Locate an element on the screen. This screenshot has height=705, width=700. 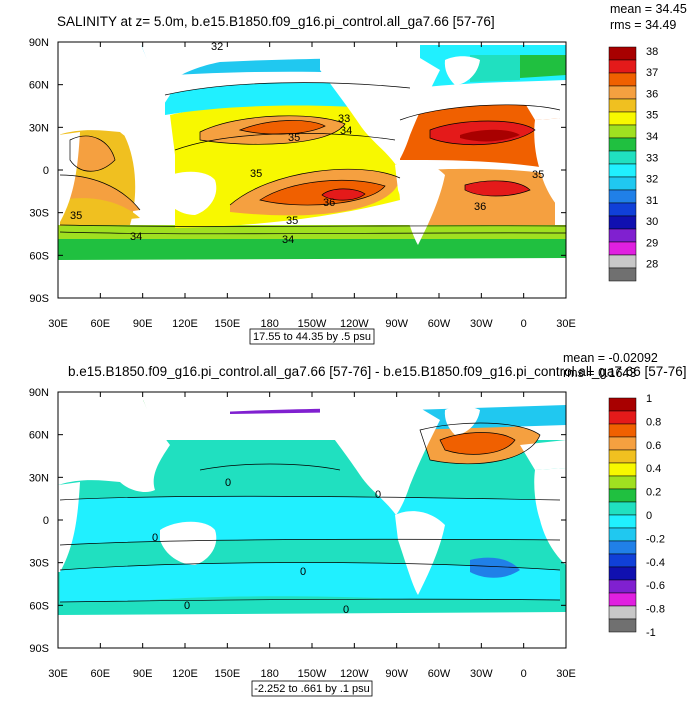
mean-stat: mean = 34.45 is located at coordinates (648, 9).